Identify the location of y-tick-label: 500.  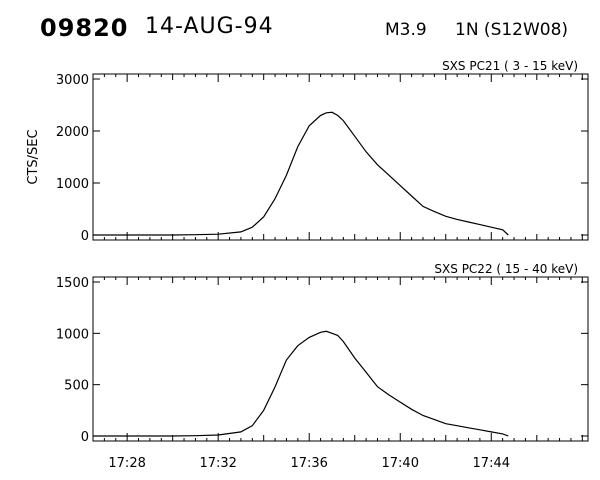
(76, 386).